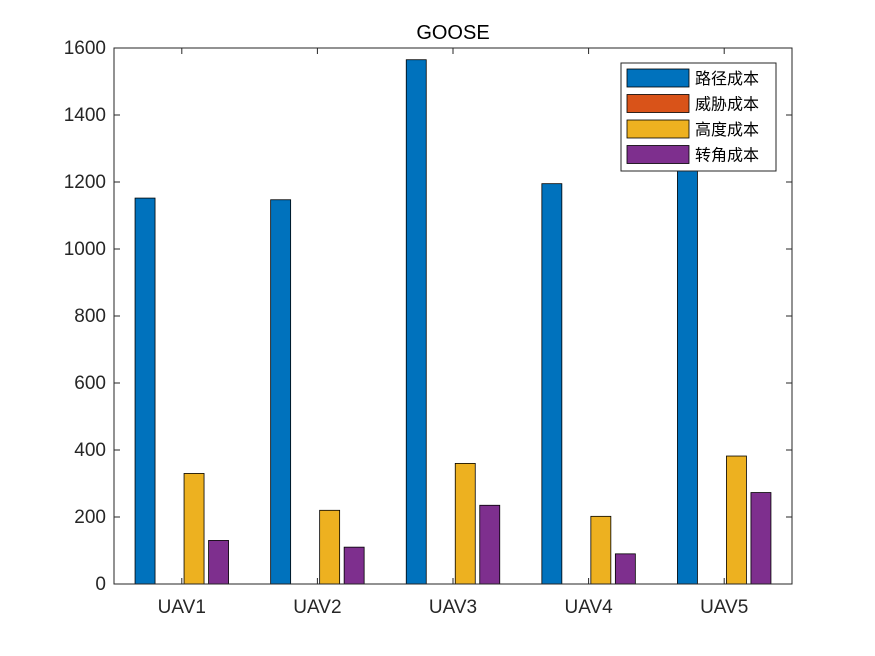 This screenshot has height=656, width=875. Describe the element at coordinates (588, 607) in the screenshot. I see `x-tick-label: UAV4` at that location.